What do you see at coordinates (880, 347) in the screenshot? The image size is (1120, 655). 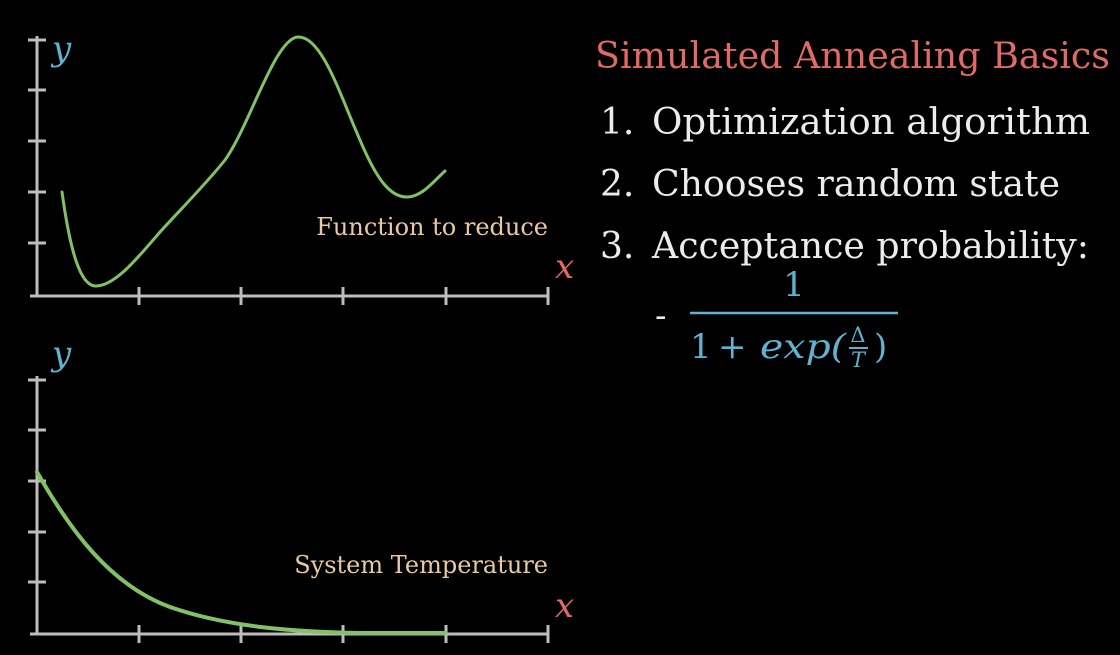 I see `formula-close-paren: )` at bounding box center [880, 347].